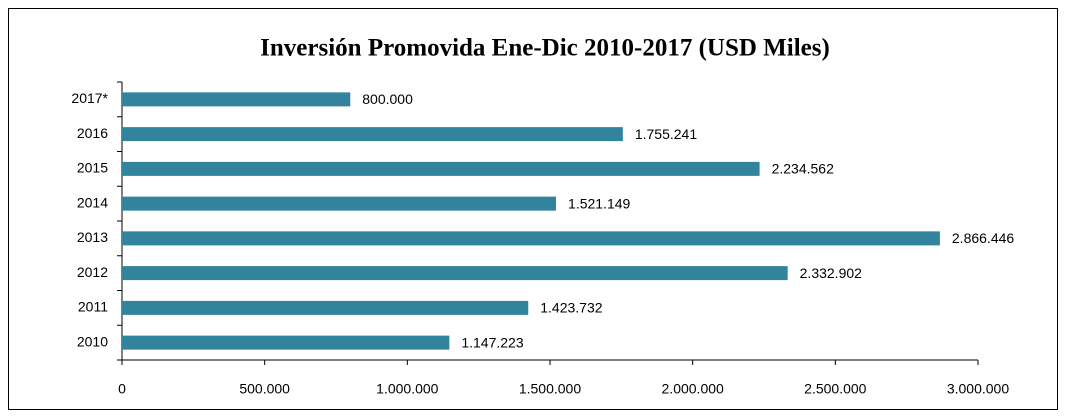 This screenshot has width=1066, height=418. What do you see at coordinates (599, 203) in the screenshot?
I see `value-label: 1.521.149` at bounding box center [599, 203].